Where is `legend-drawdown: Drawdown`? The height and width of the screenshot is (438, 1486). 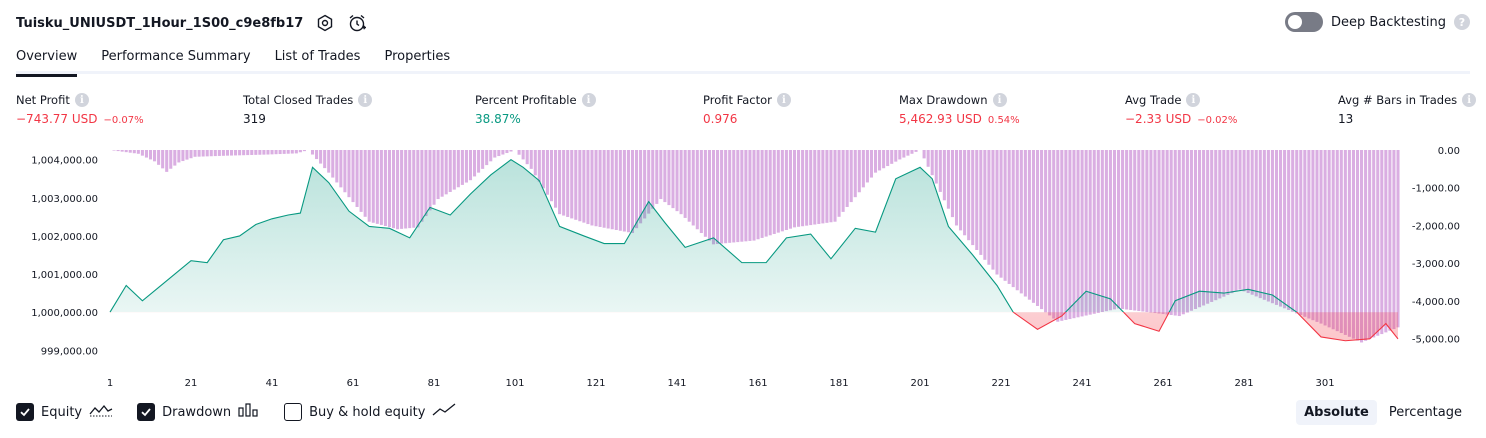
legend-drawdown: Drawdown is located at coordinates (198, 412).